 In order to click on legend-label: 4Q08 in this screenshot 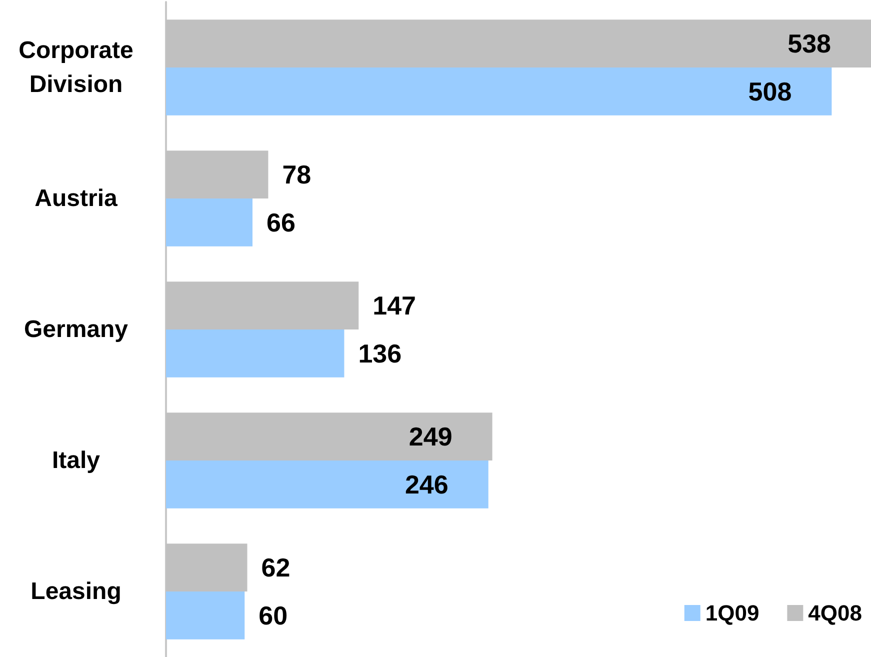, I will do `click(835, 613)`.